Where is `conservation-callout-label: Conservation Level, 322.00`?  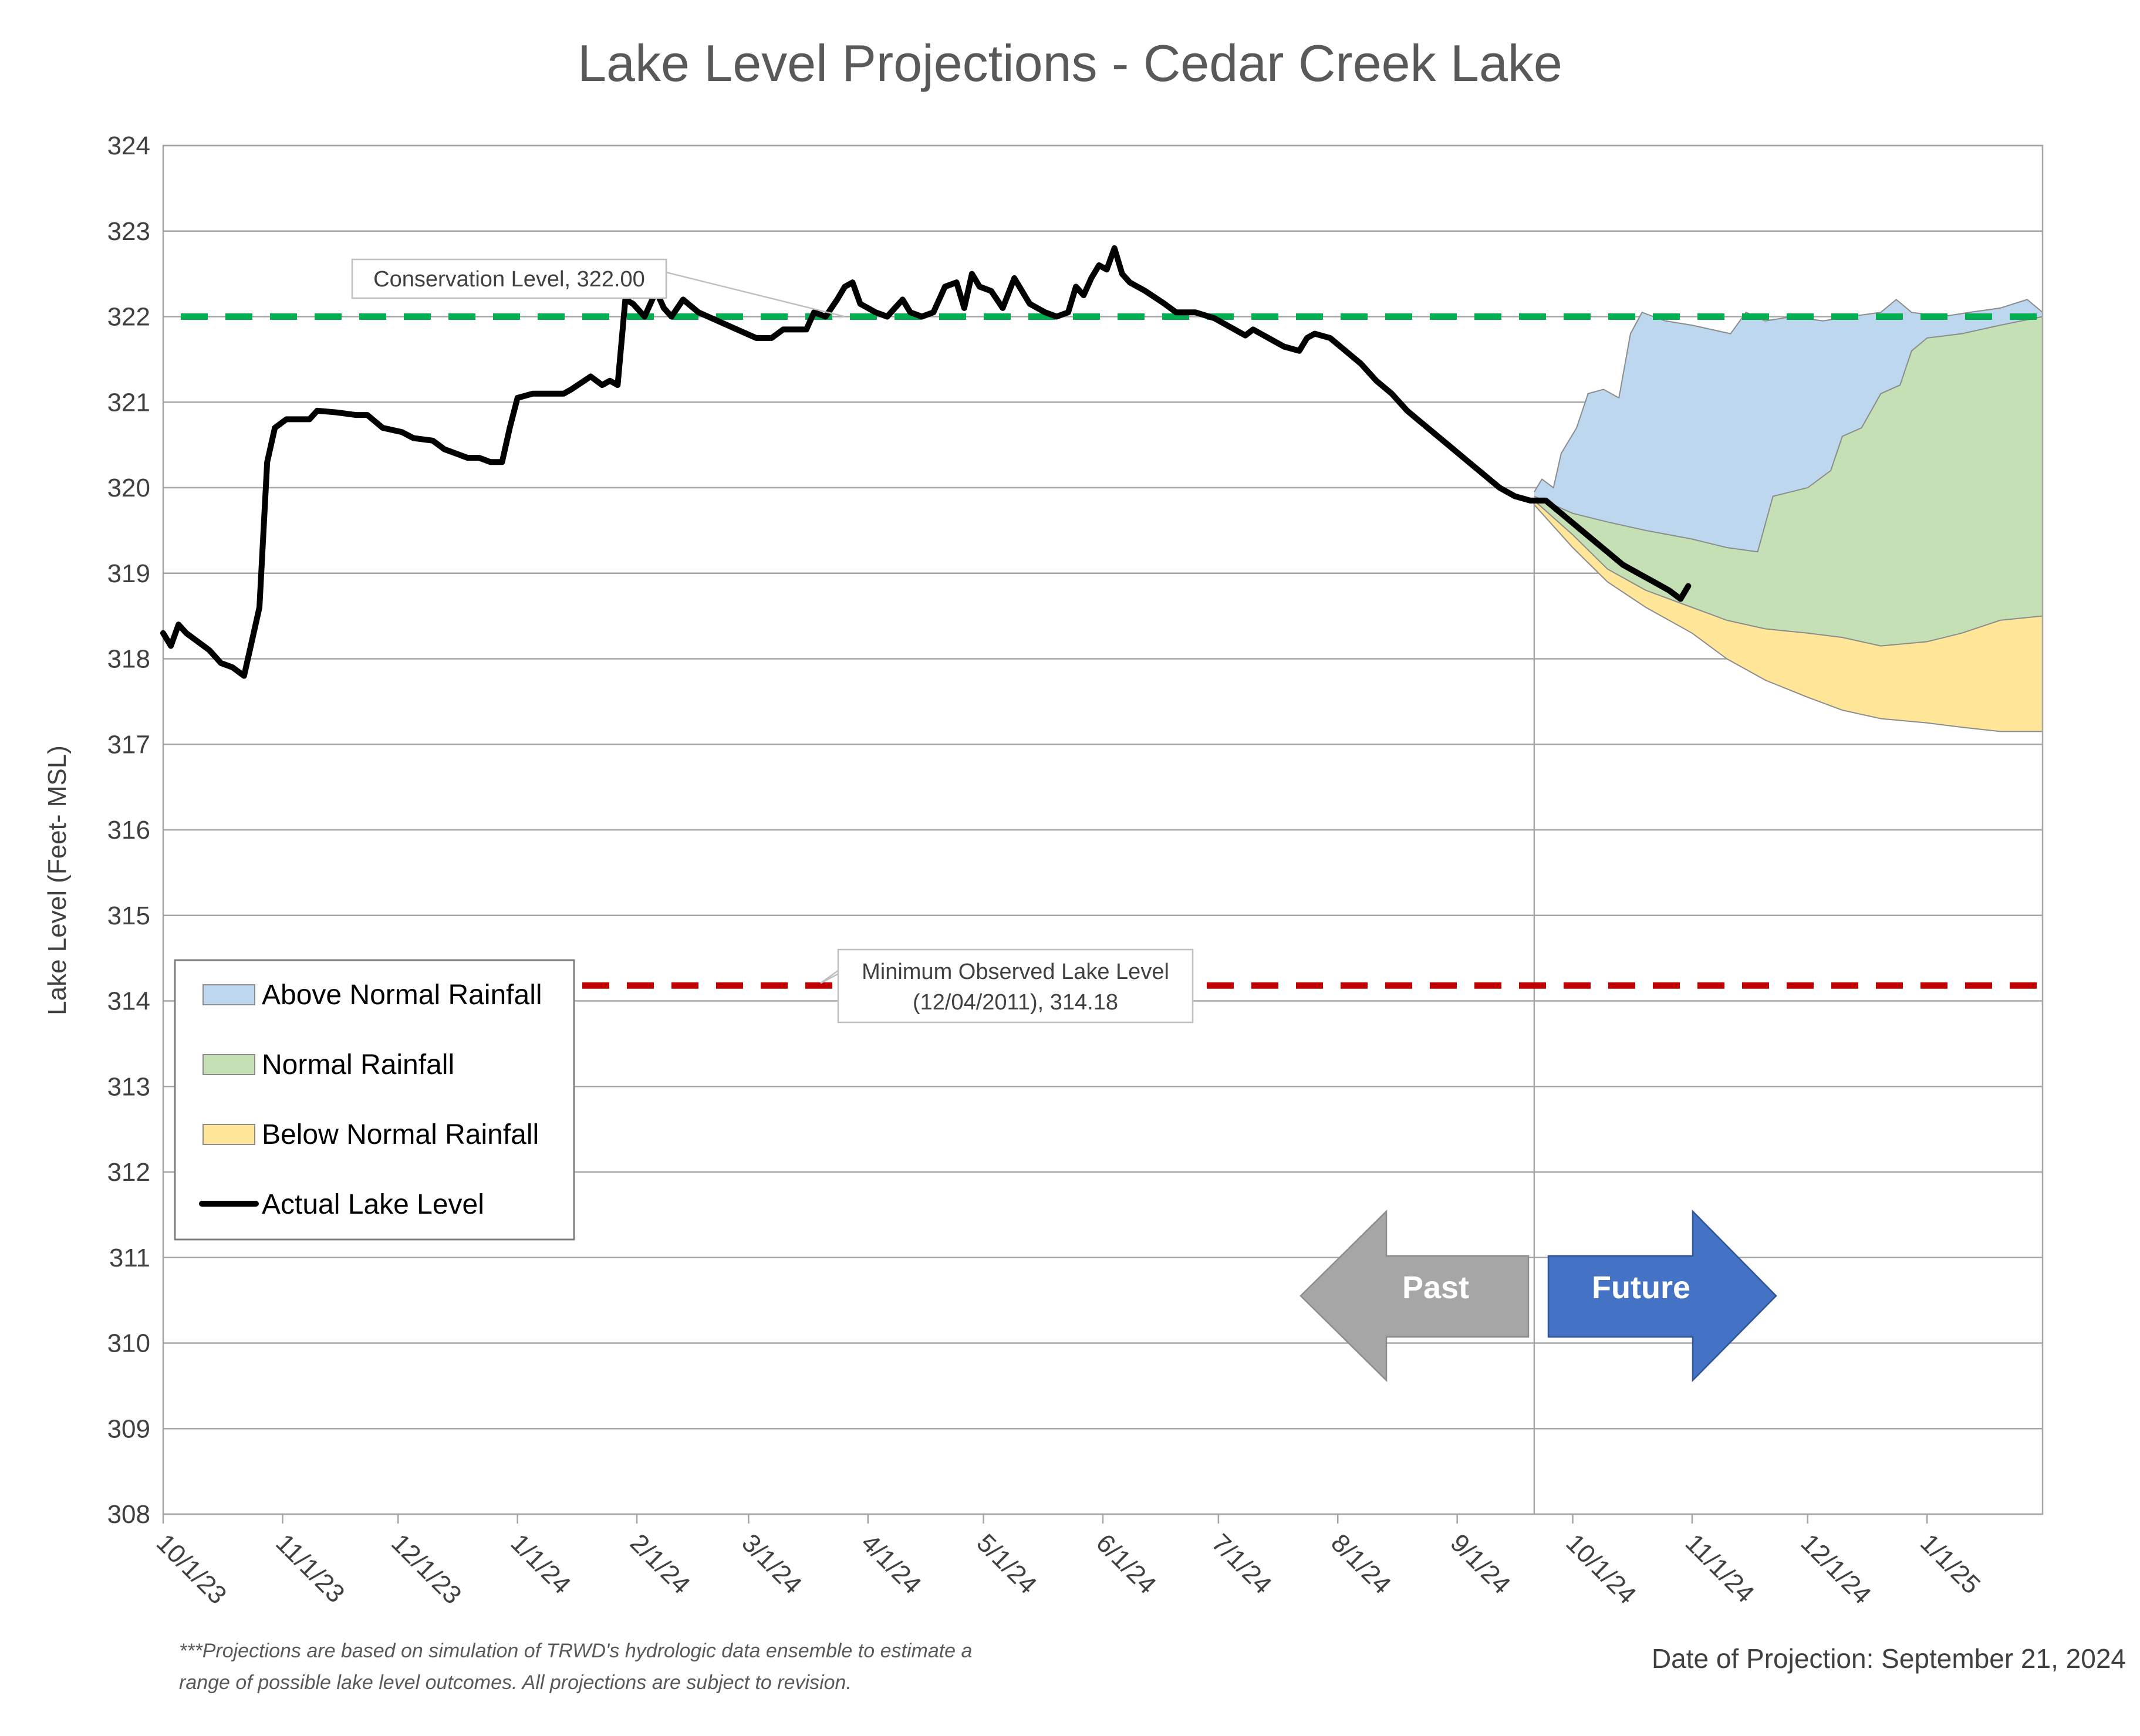 conservation-callout-label: Conservation Level, 322.00 is located at coordinates (509, 279).